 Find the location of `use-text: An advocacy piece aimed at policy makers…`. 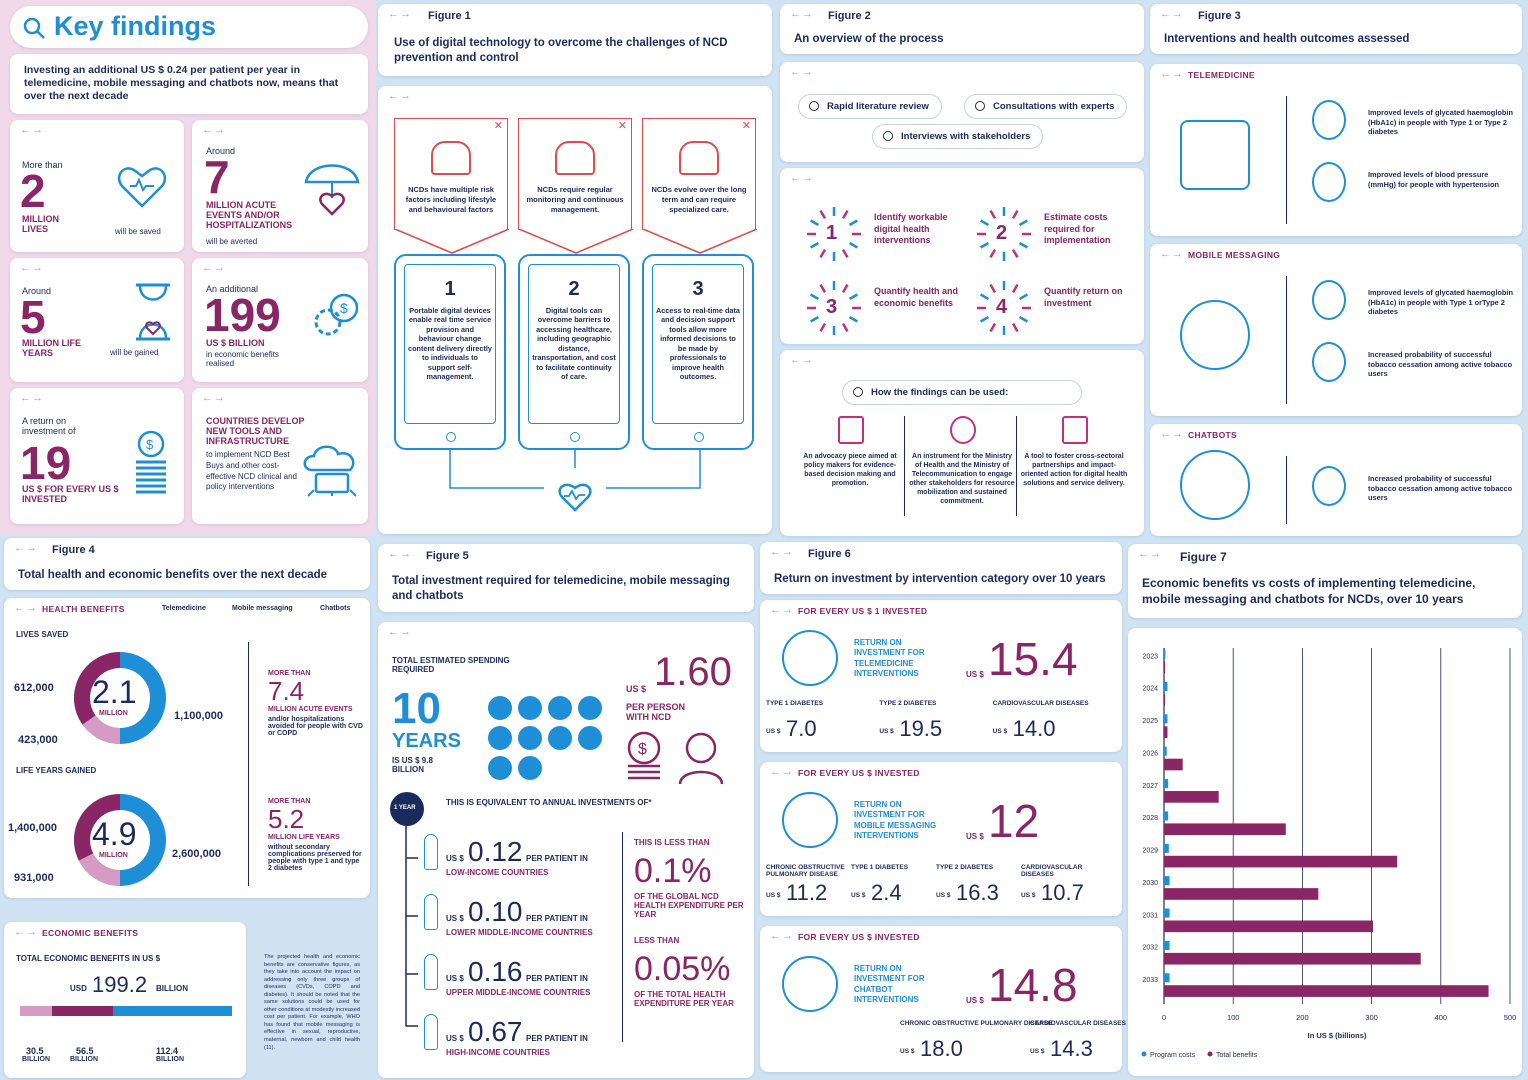

use-text: An advocacy piece aimed at policy makers… is located at coordinates (850, 470).